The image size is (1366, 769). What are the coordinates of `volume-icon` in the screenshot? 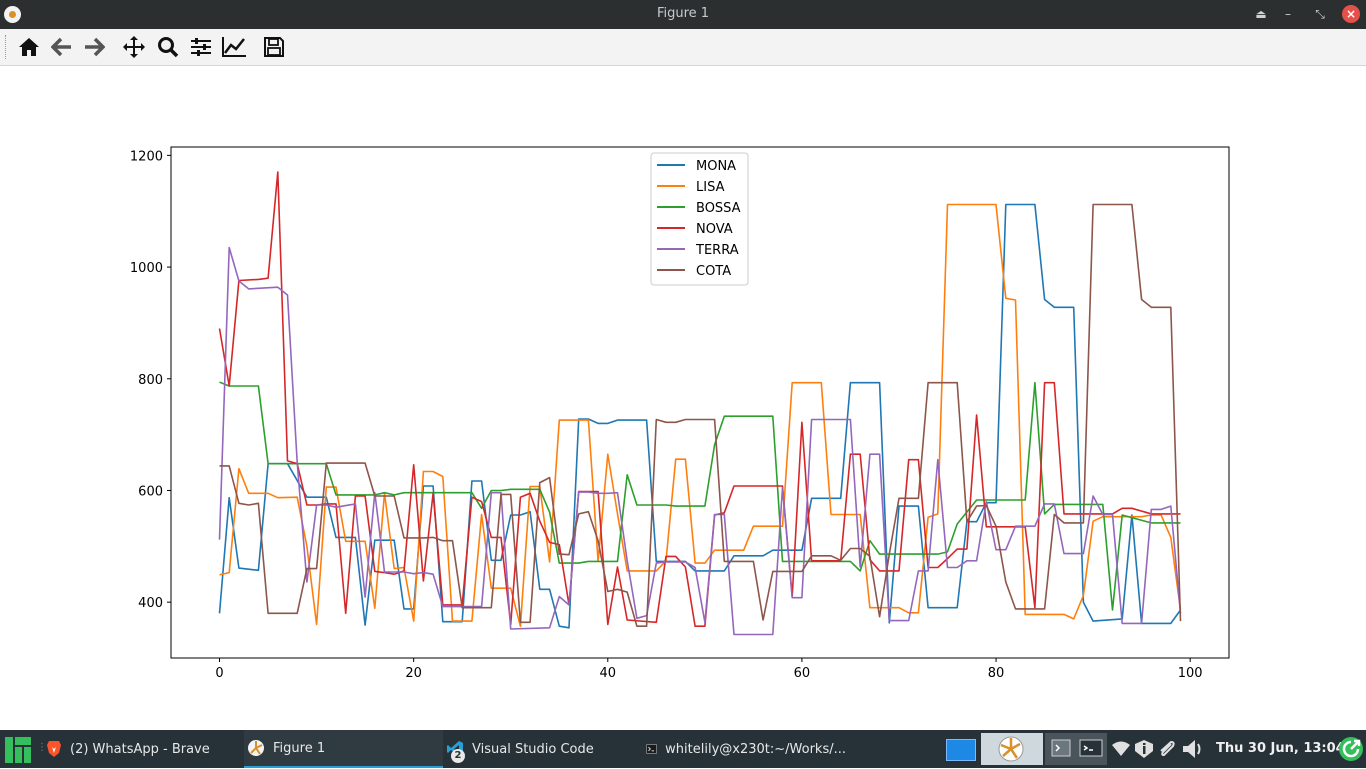 It's located at (1192, 749).